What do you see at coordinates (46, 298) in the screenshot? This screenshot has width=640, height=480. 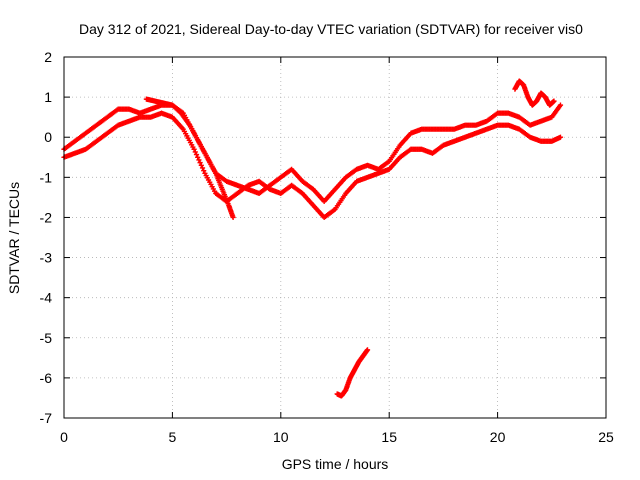 I see `y-tick-label: -4` at bounding box center [46, 298].